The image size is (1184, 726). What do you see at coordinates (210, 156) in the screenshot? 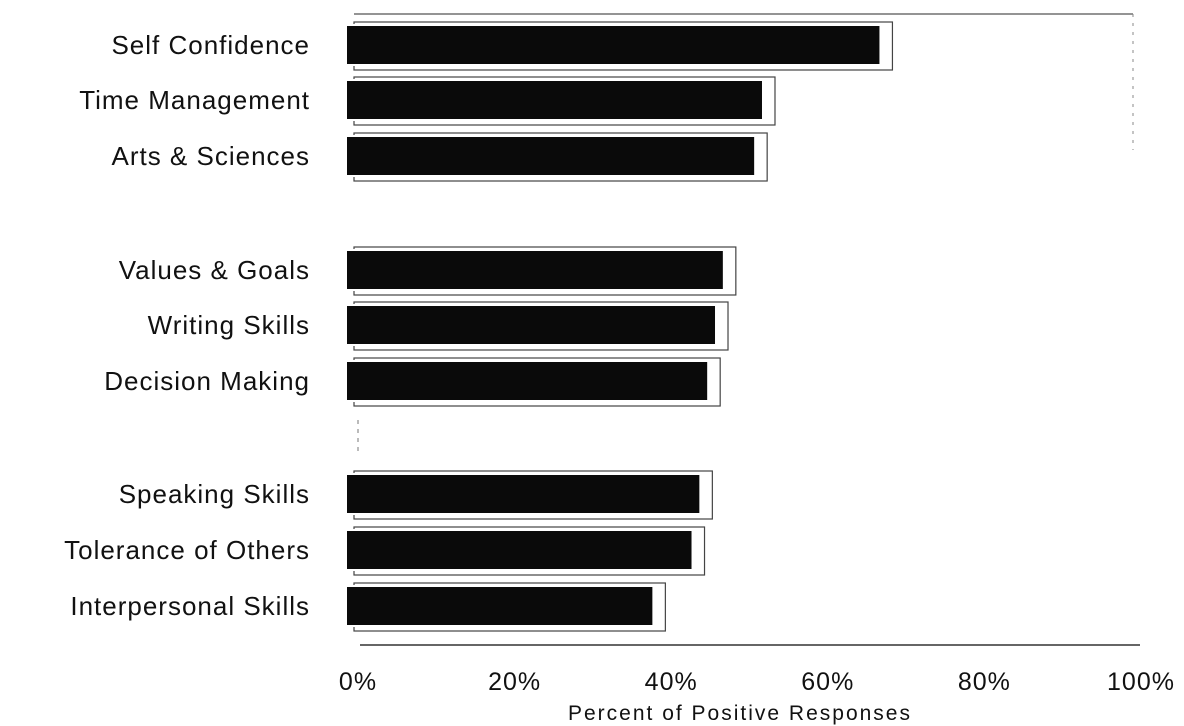
I see `category-label: Arts & Sciences` at bounding box center [210, 156].